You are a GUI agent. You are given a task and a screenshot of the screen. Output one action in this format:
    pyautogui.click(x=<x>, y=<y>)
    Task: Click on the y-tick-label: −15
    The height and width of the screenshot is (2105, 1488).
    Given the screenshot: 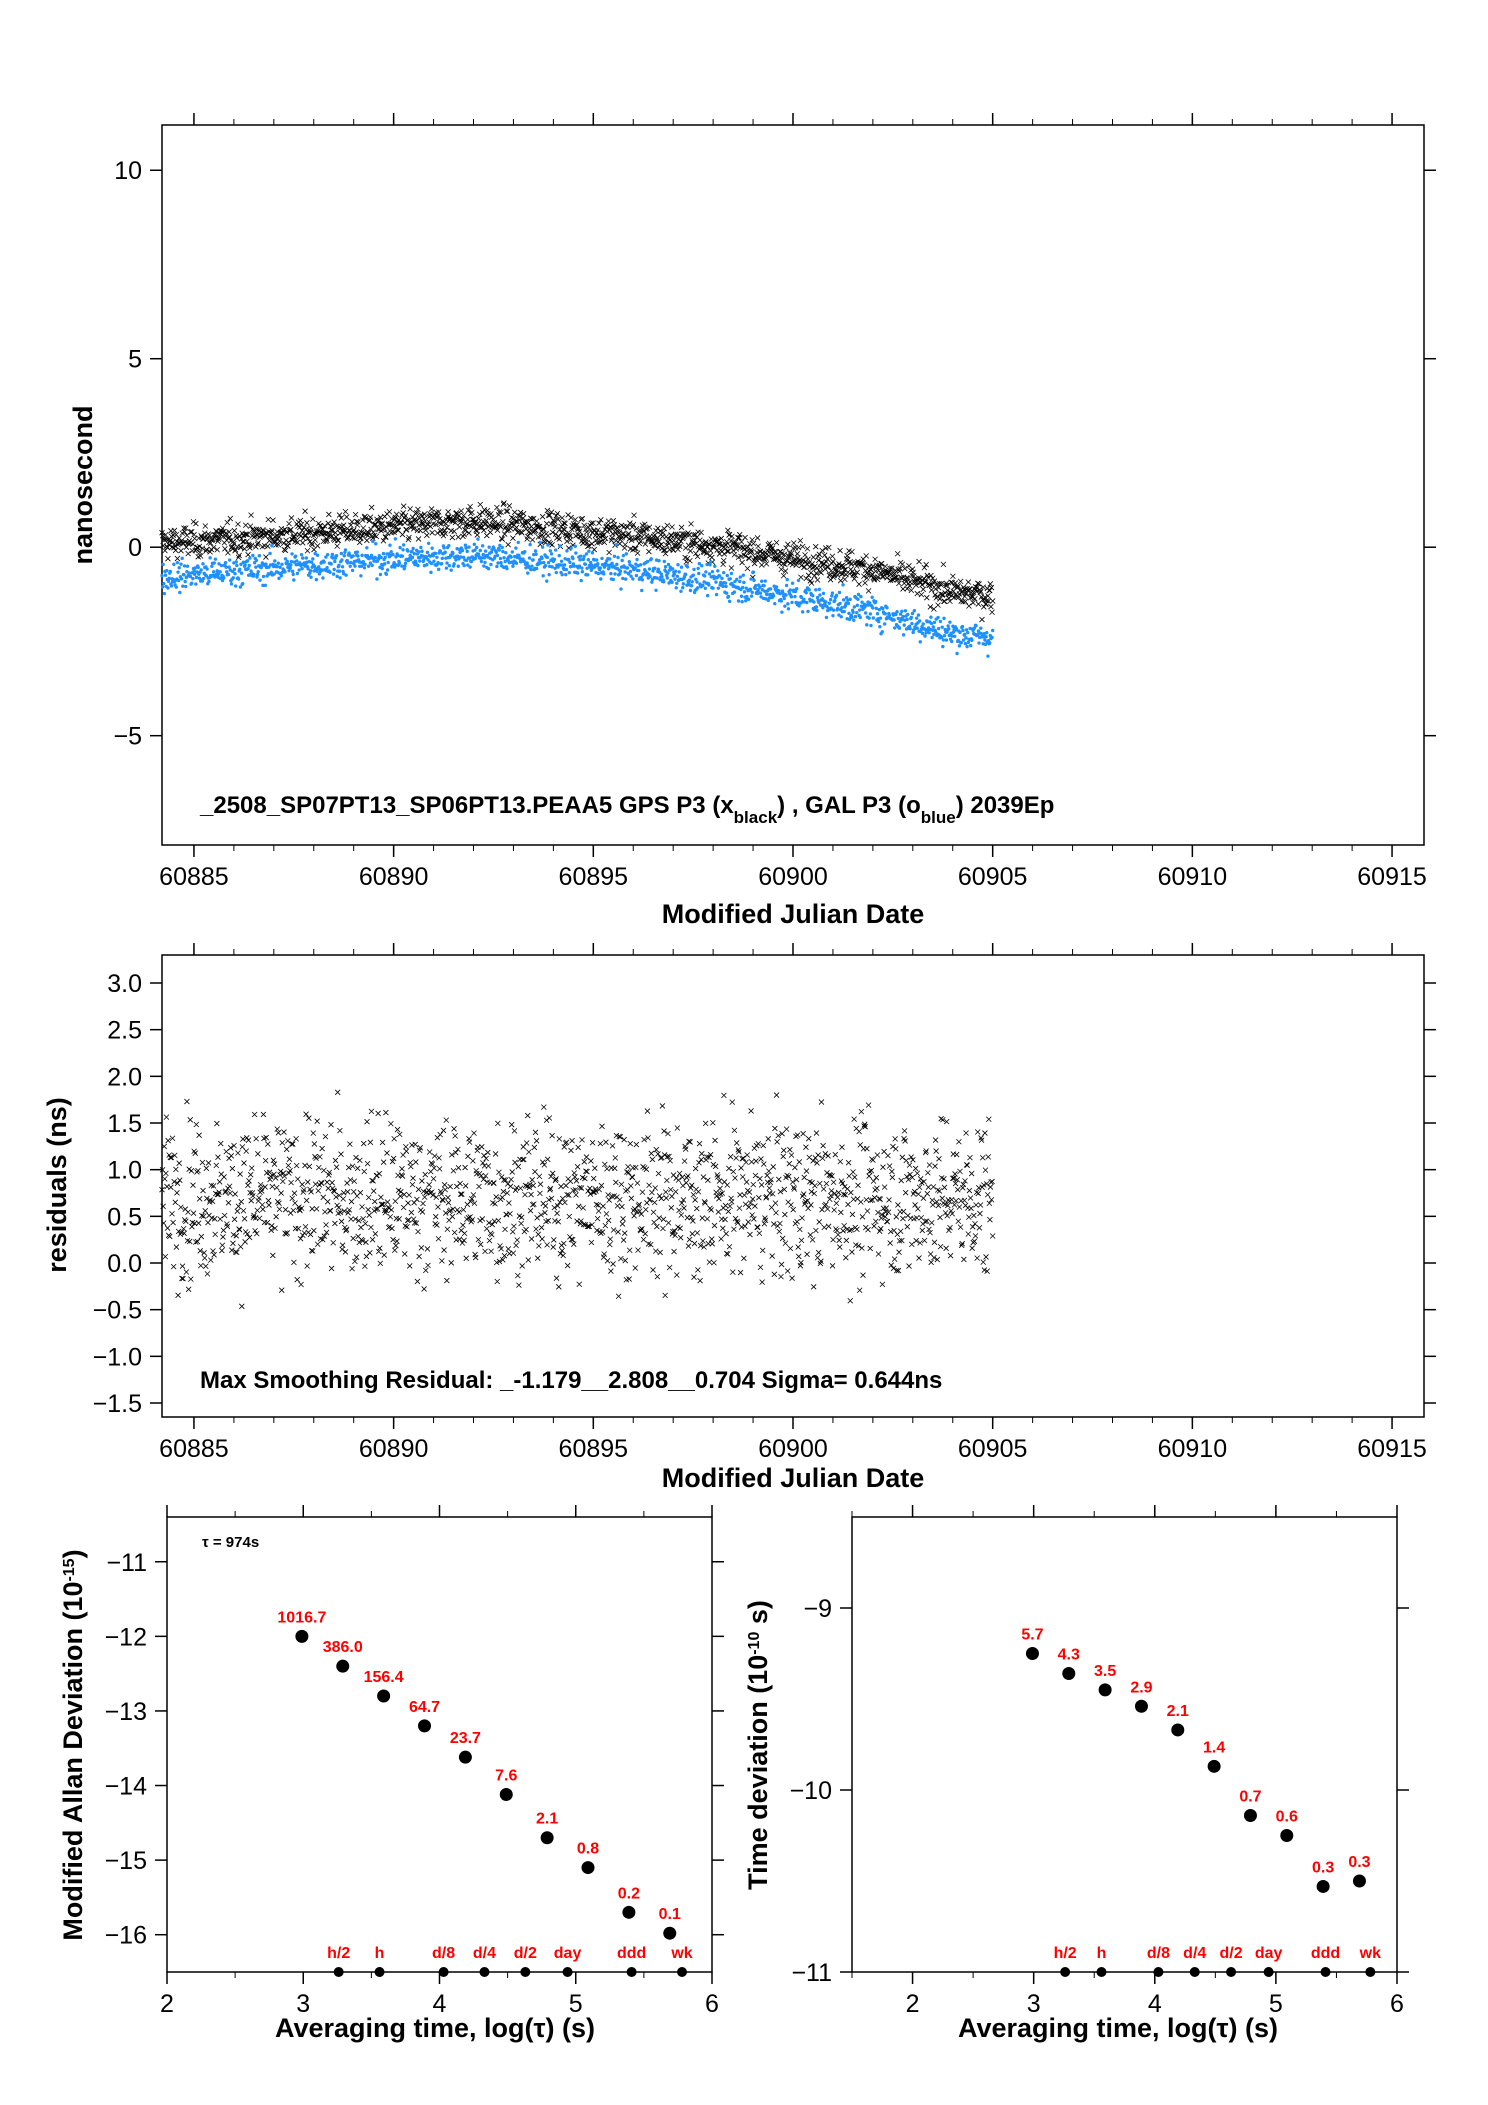 What is the action you would take?
    pyautogui.click(x=126, y=1861)
    